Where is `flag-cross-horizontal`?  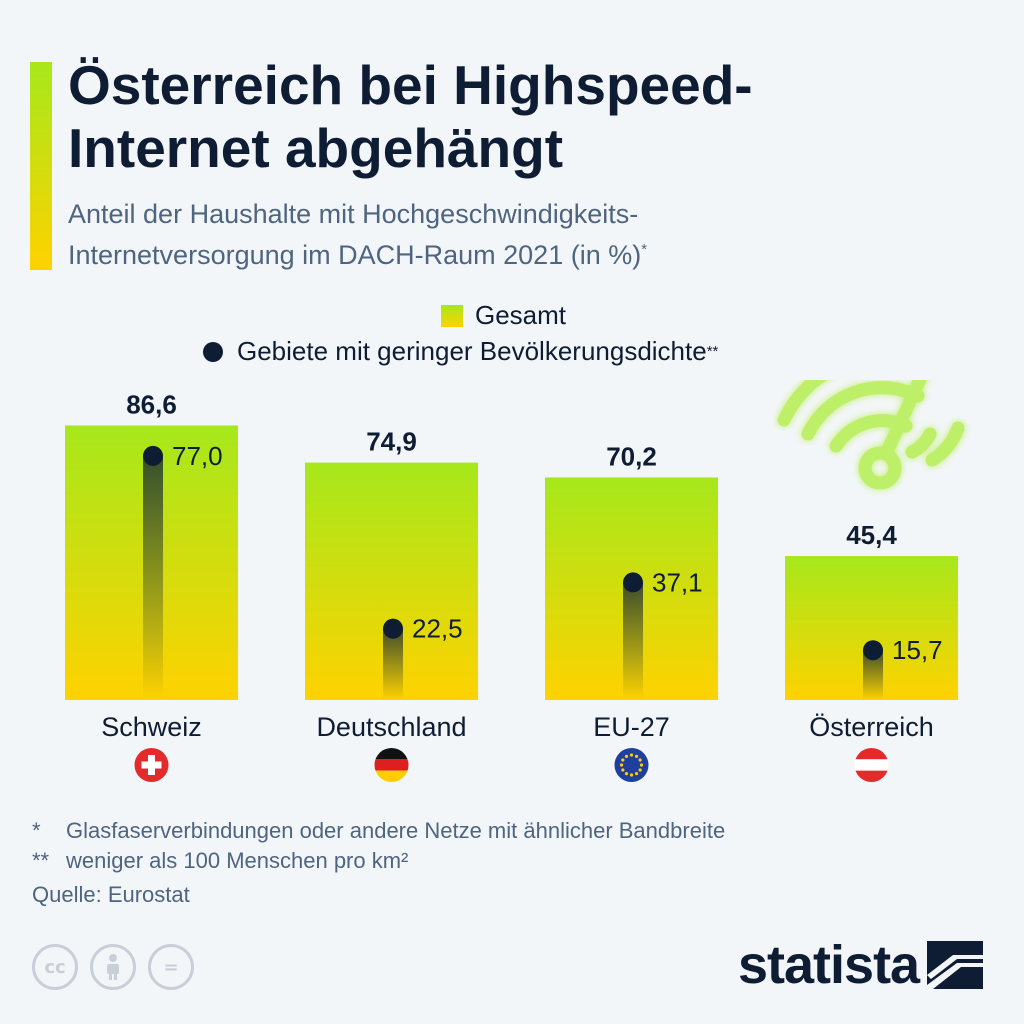
flag-cross-horizontal is located at coordinates (151, 765).